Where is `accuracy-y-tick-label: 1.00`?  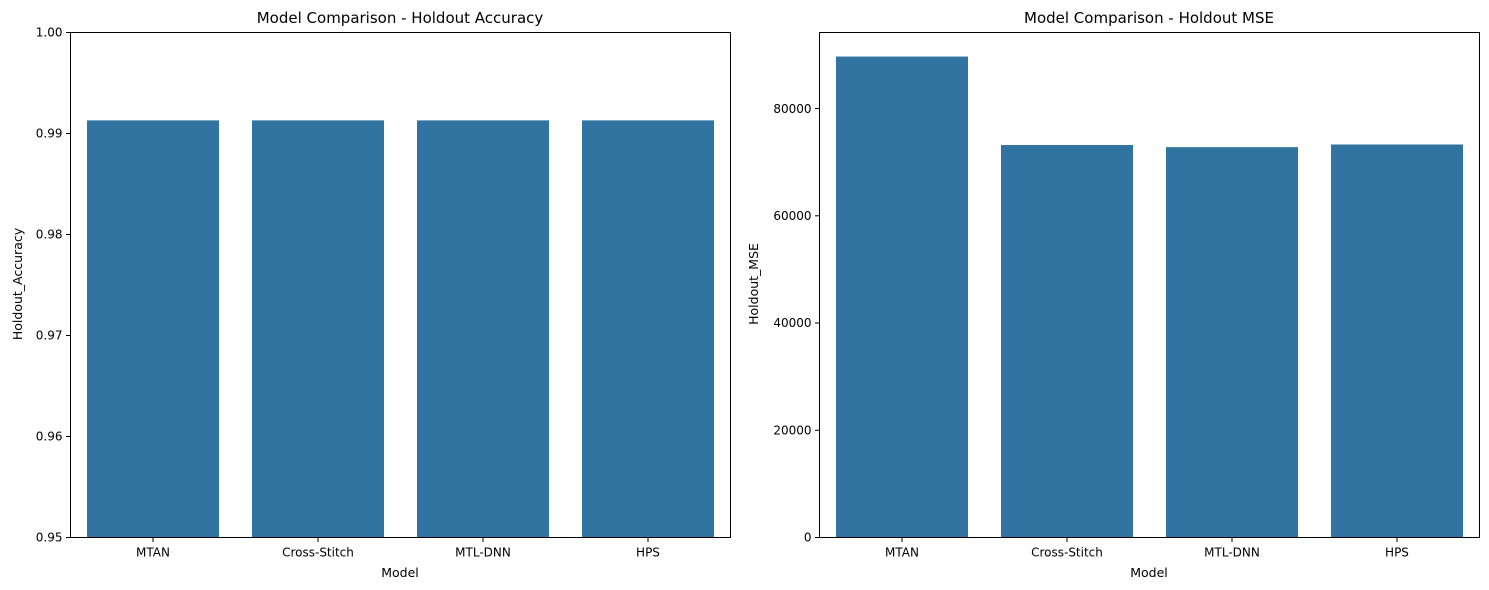
accuracy-y-tick-label: 1.00 is located at coordinates (49, 33).